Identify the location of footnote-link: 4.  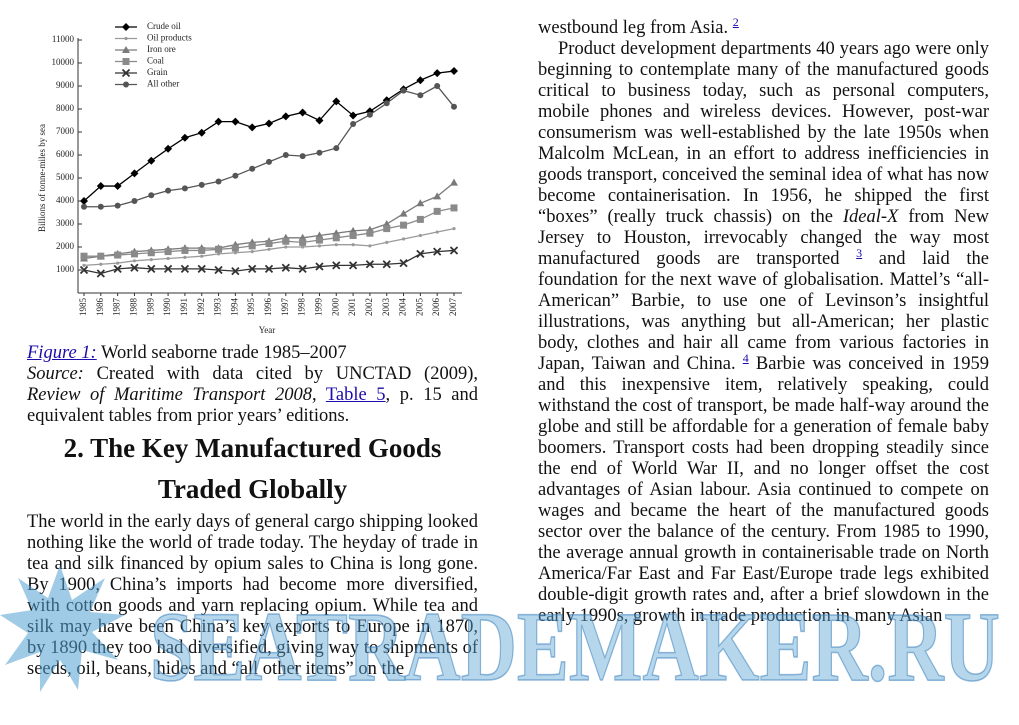
(745, 357).